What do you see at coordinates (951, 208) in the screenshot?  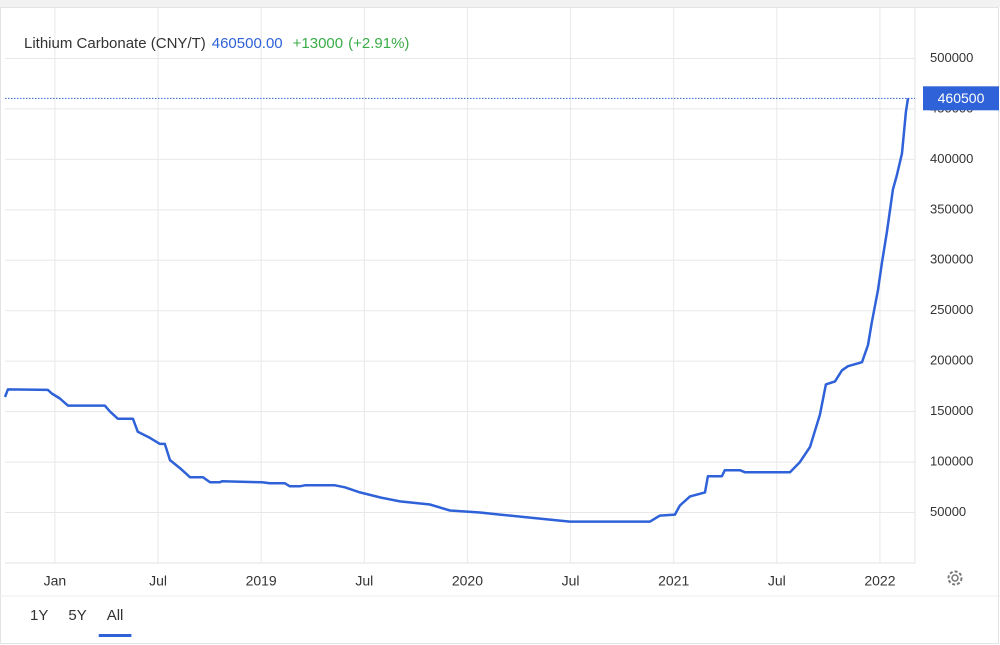 I see `y-tick-label: 350000` at bounding box center [951, 208].